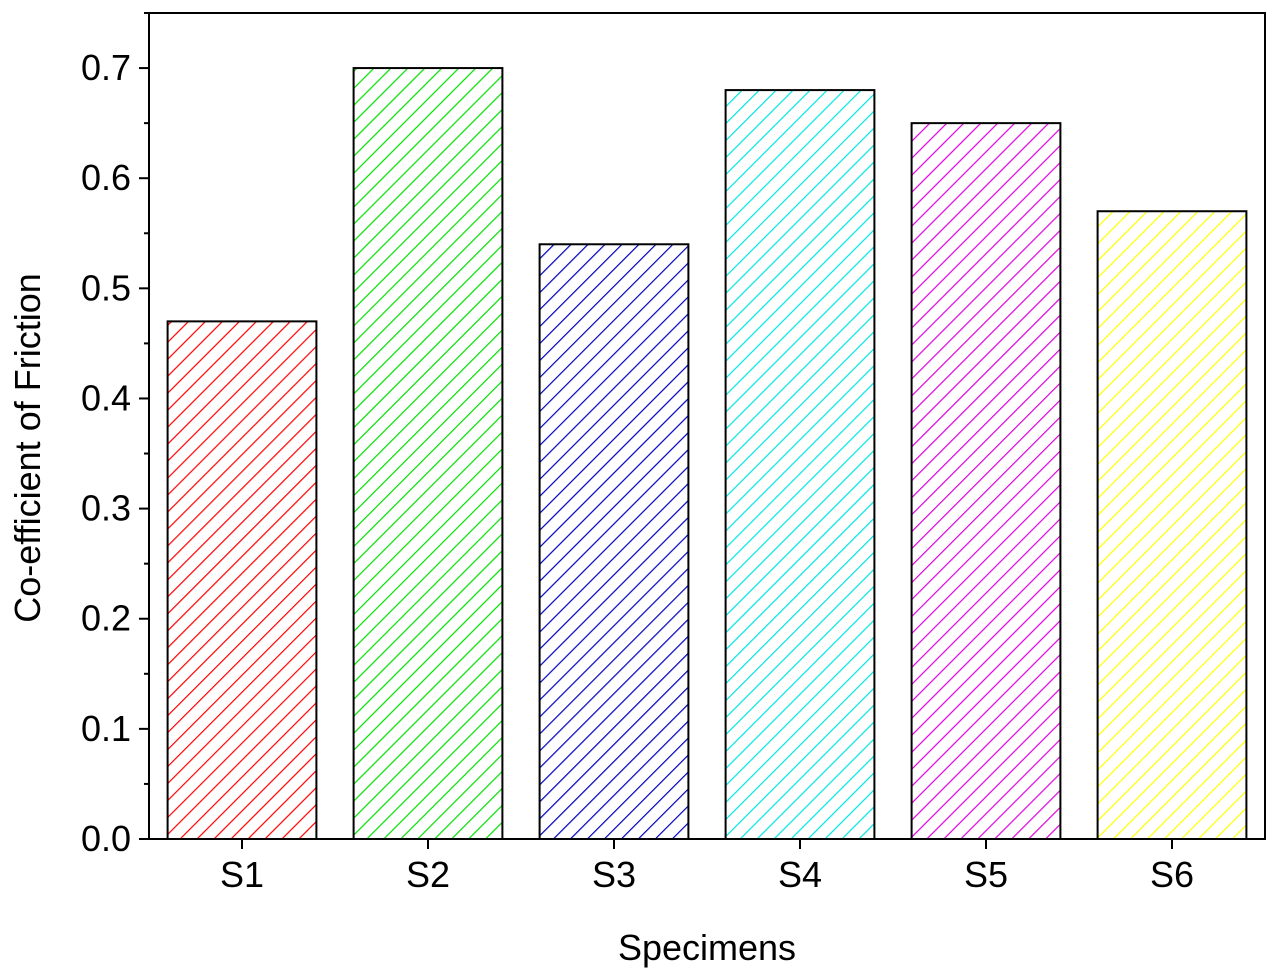 This screenshot has width=1276, height=980. Describe the element at coordinates (106, 838) in the screenshot. I see `y-tick-label: 0.0` at that location.